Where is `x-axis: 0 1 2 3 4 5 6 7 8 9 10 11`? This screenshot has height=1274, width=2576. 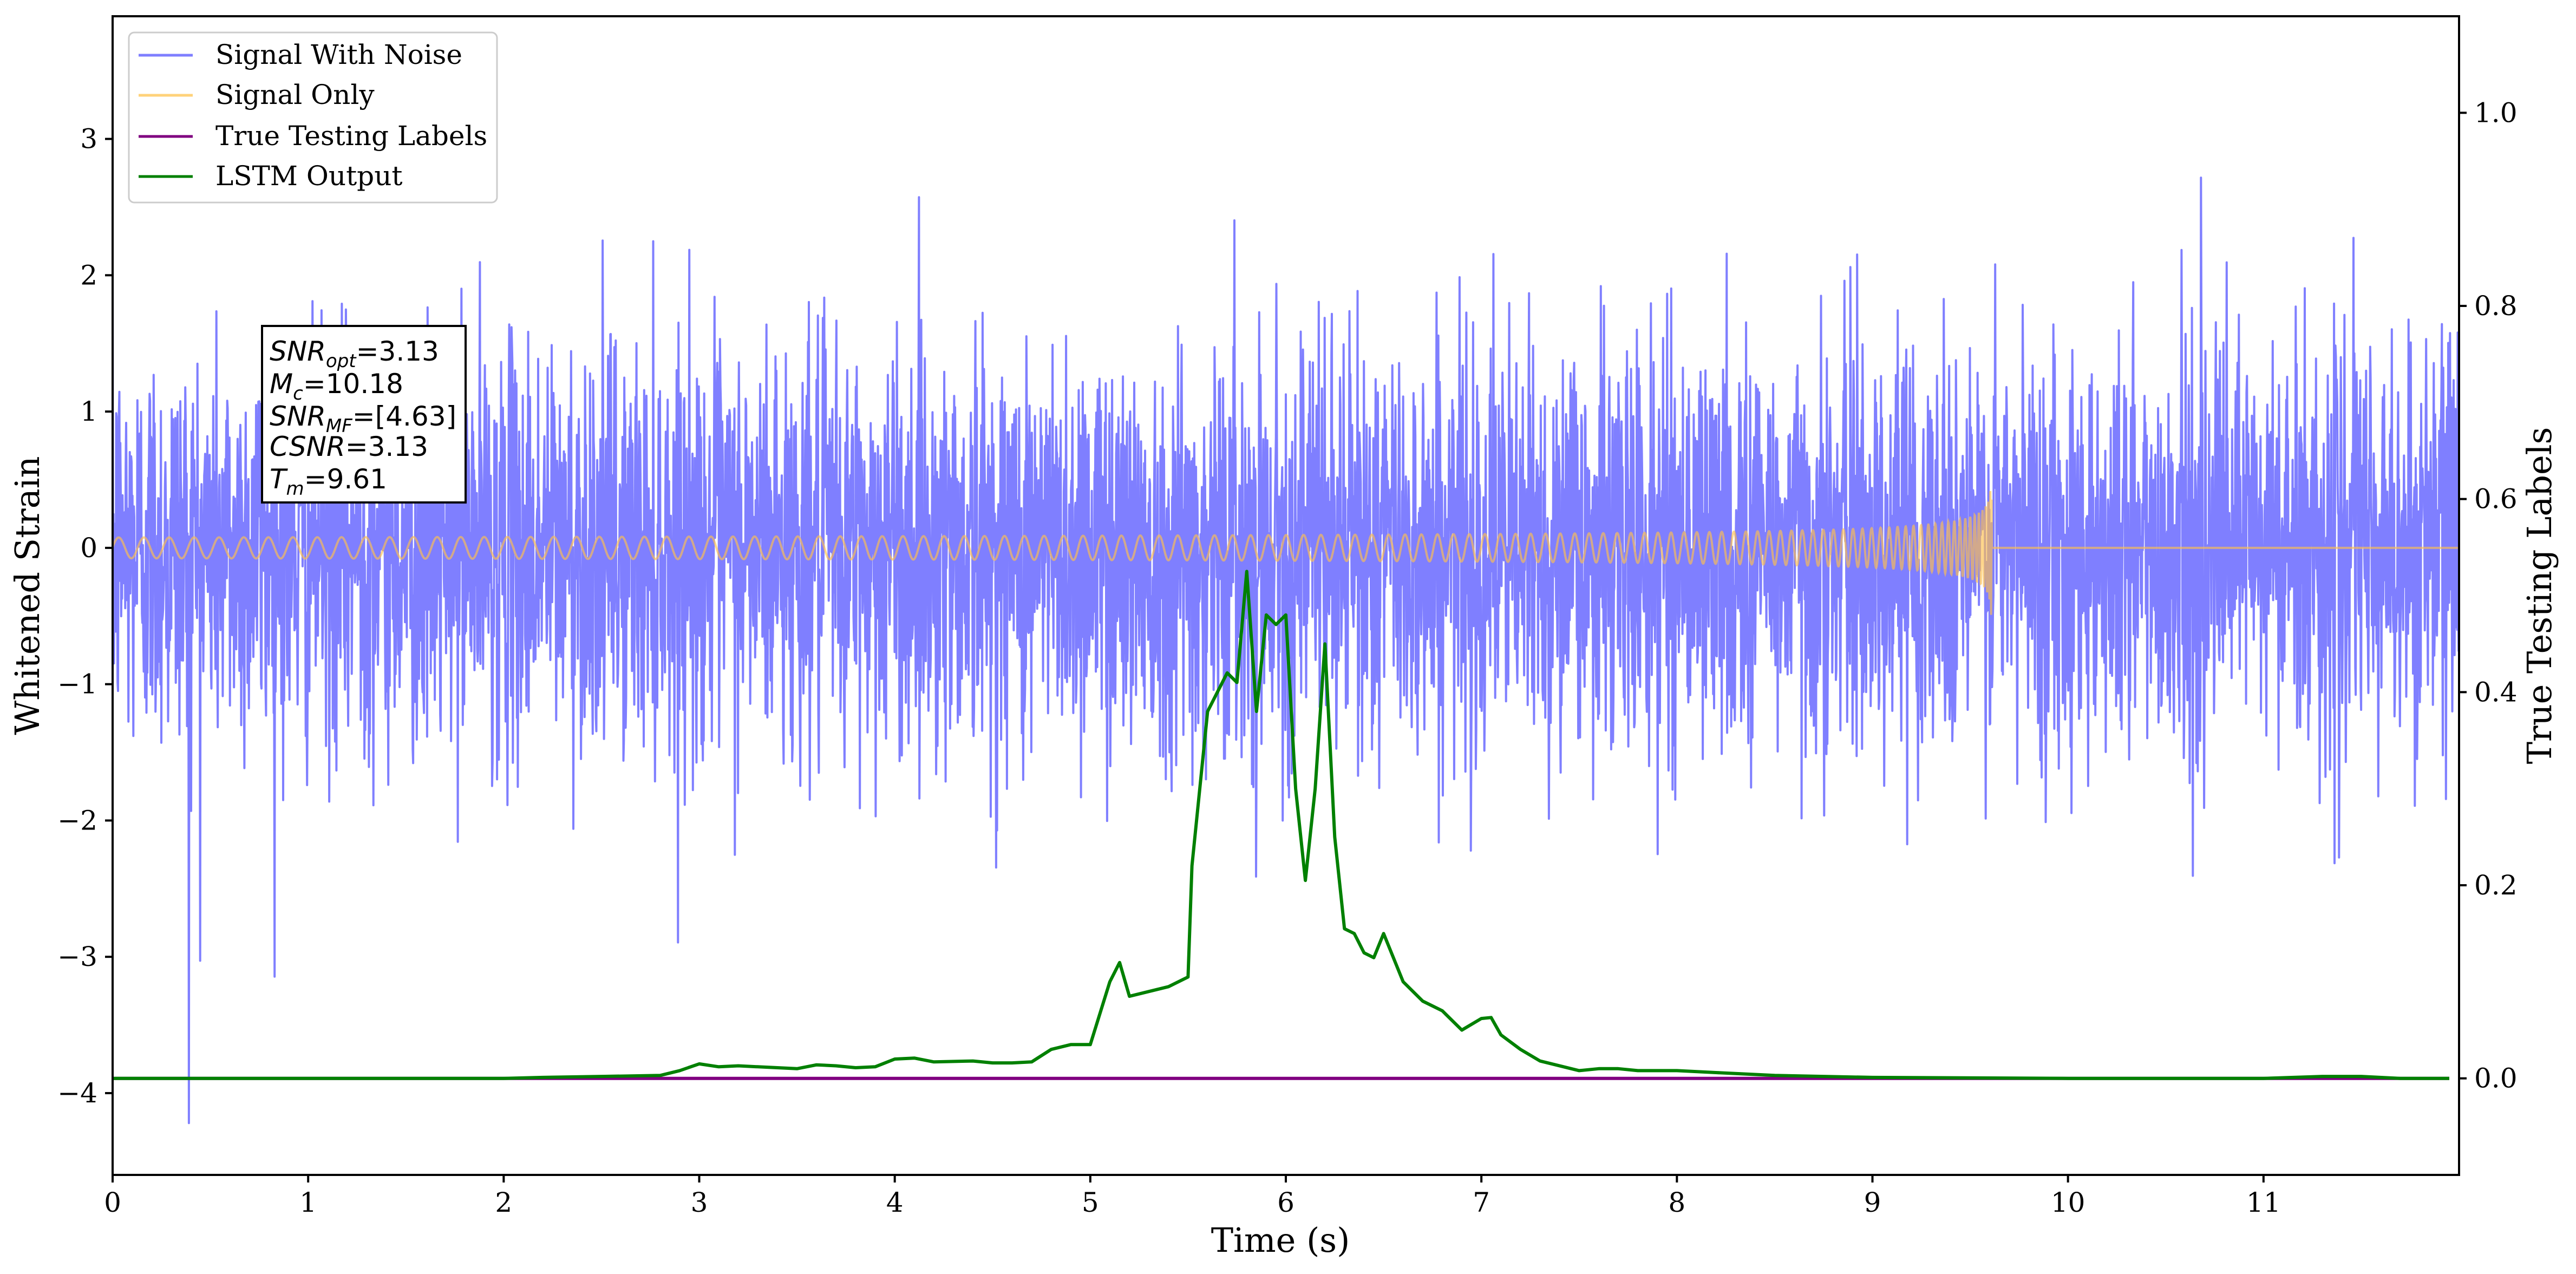 x-axis: 0 1 2 3 4 5 6 7 8 9 10 11 is located at coordinates (1192, 1196).